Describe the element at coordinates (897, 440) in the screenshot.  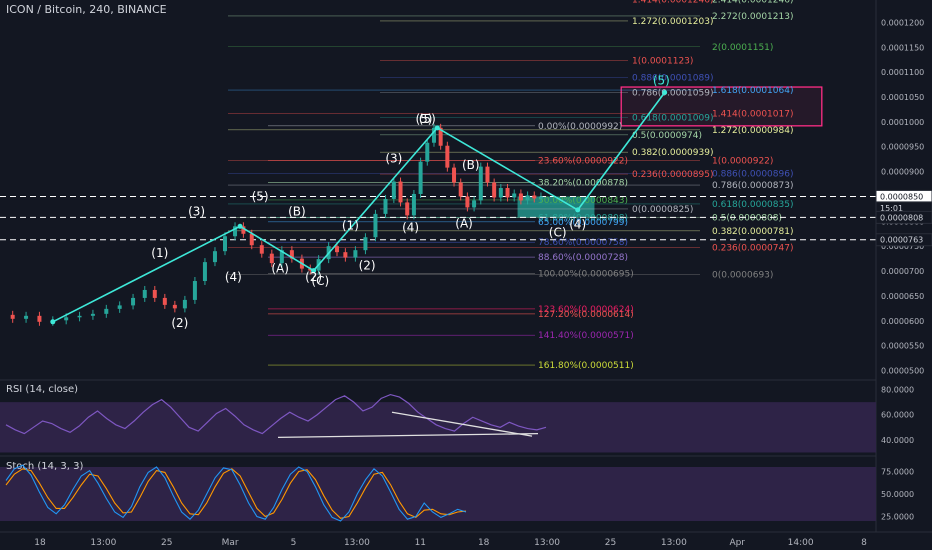
I see `rsi-tick-label: 40.0000` at that location.